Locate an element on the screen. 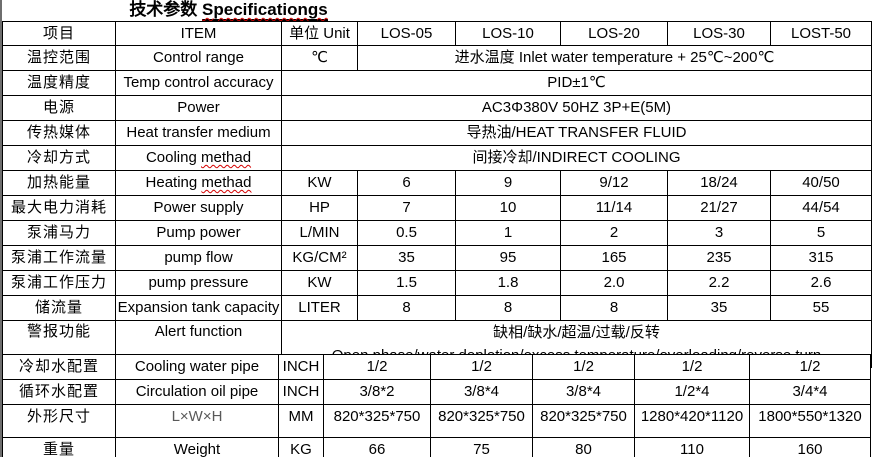  item-en-cell: L×W×H is located at coordinates (197, 421).